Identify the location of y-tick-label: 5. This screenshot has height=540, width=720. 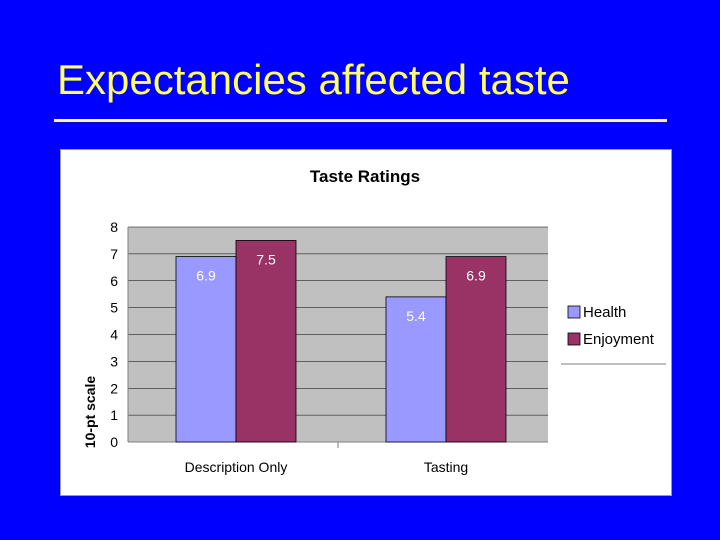
(114, 308).